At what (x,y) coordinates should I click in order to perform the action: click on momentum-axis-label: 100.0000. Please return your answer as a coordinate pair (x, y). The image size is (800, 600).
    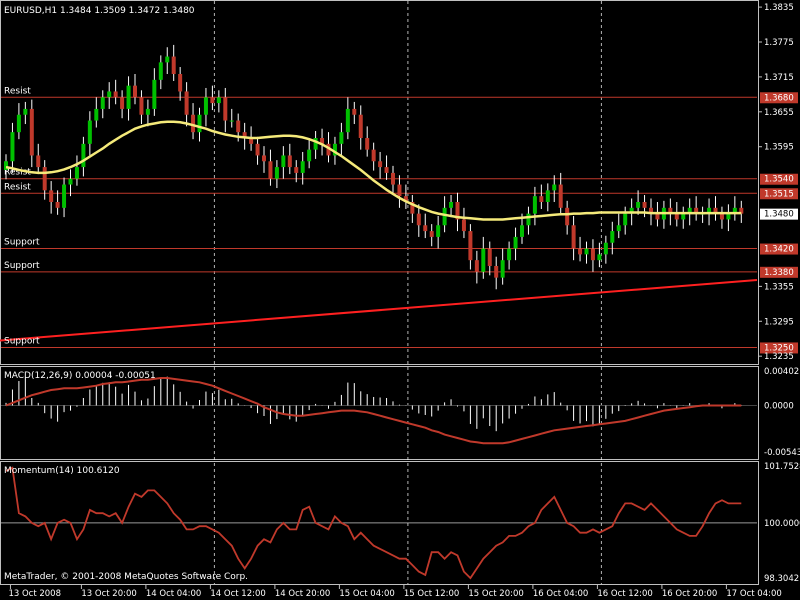
    Looking at the image, I should click on (782, 524).